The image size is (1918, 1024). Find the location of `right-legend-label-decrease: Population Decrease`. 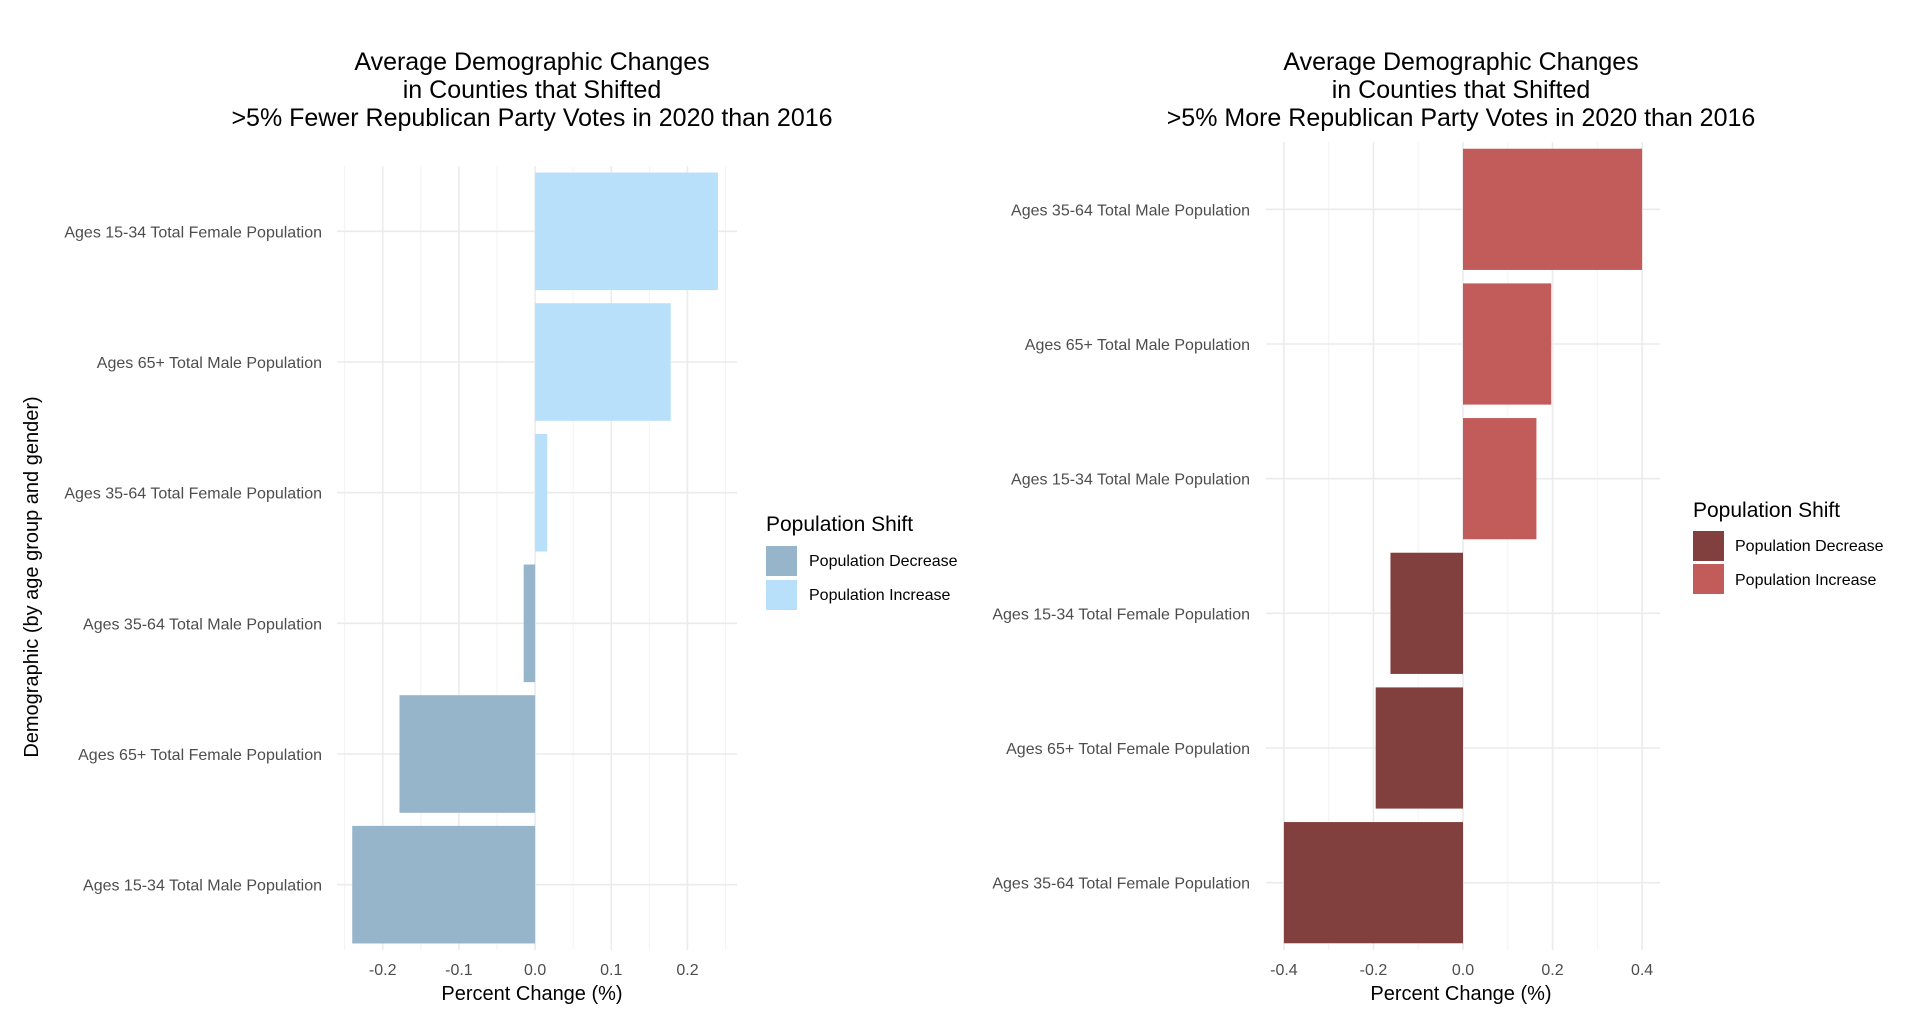

right-legend-label-decrease: Population Decrease is located at coordinates (1809, 546).